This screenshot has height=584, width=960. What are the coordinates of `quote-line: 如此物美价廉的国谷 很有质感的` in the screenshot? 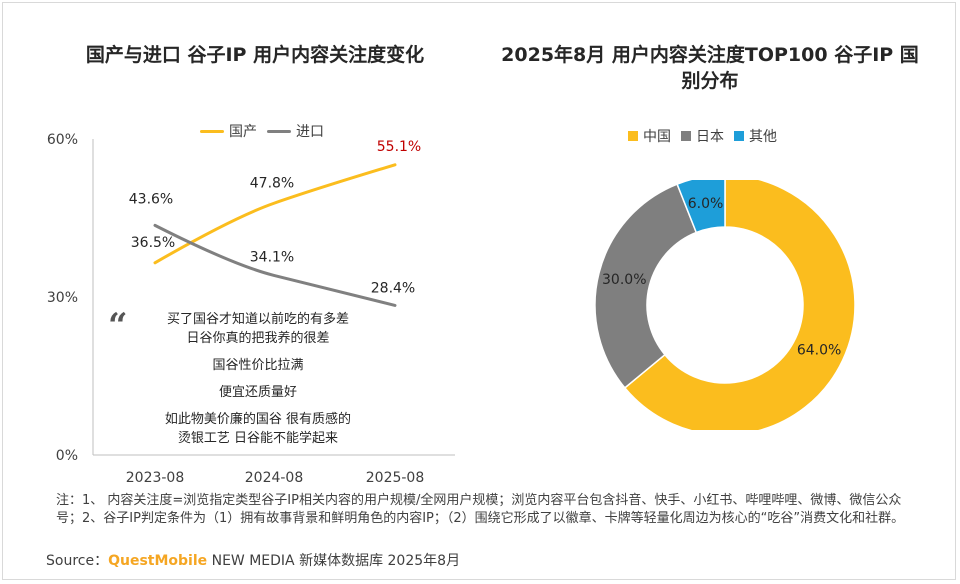 It's located at (258, 419).